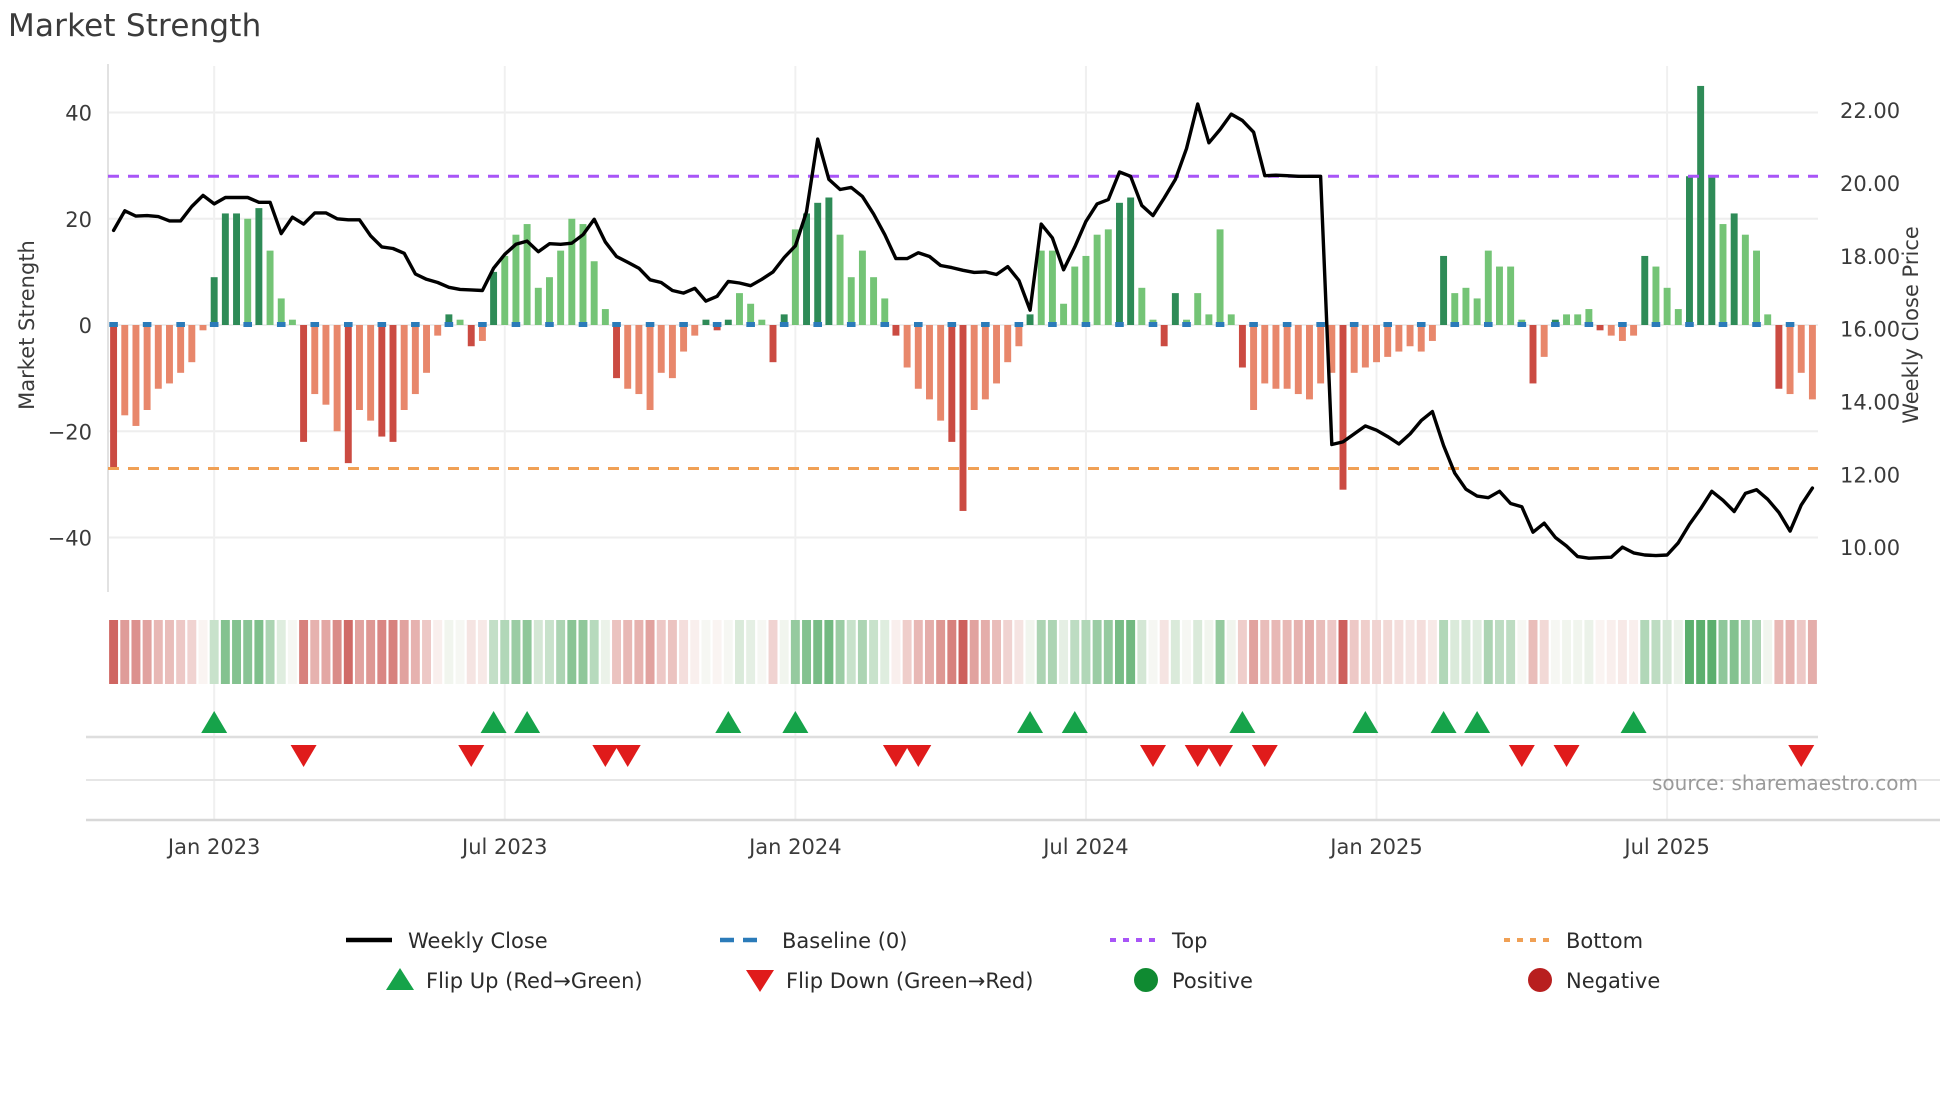 This screenshot has height=1102, width=1960. I want to click on legend-item: Weekly Close, so click(447, 941).